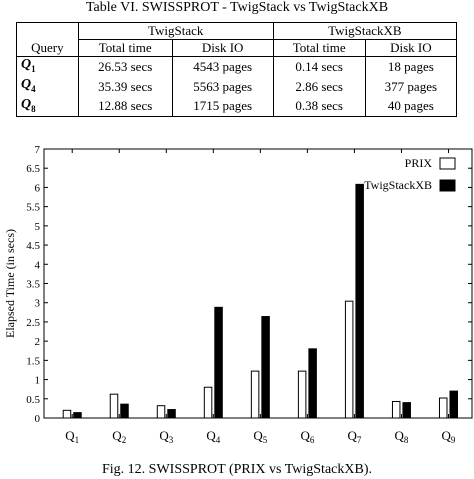  What do you see at coordinates (447, 163) in the screenshot?
I see `legend-swatch-prix` at bounding box center [447, 163].